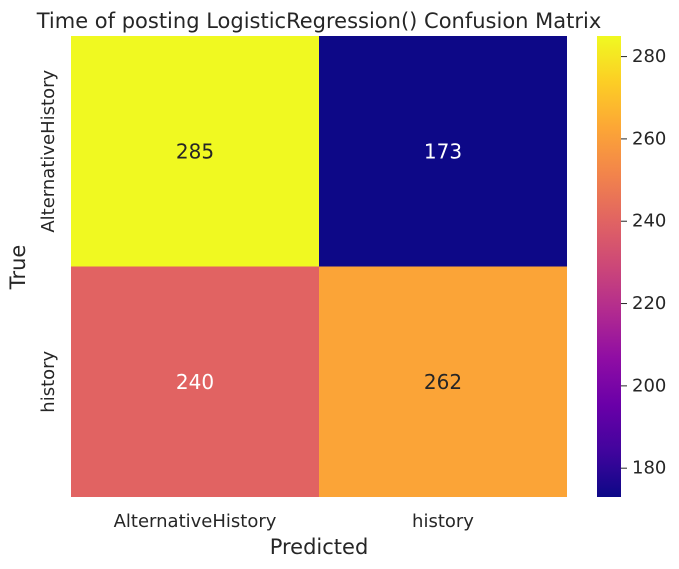  What do you see at coordinates (48, 381) in the screenshot?
I see `y-tick-label: history` at bounding box center [48, 381].